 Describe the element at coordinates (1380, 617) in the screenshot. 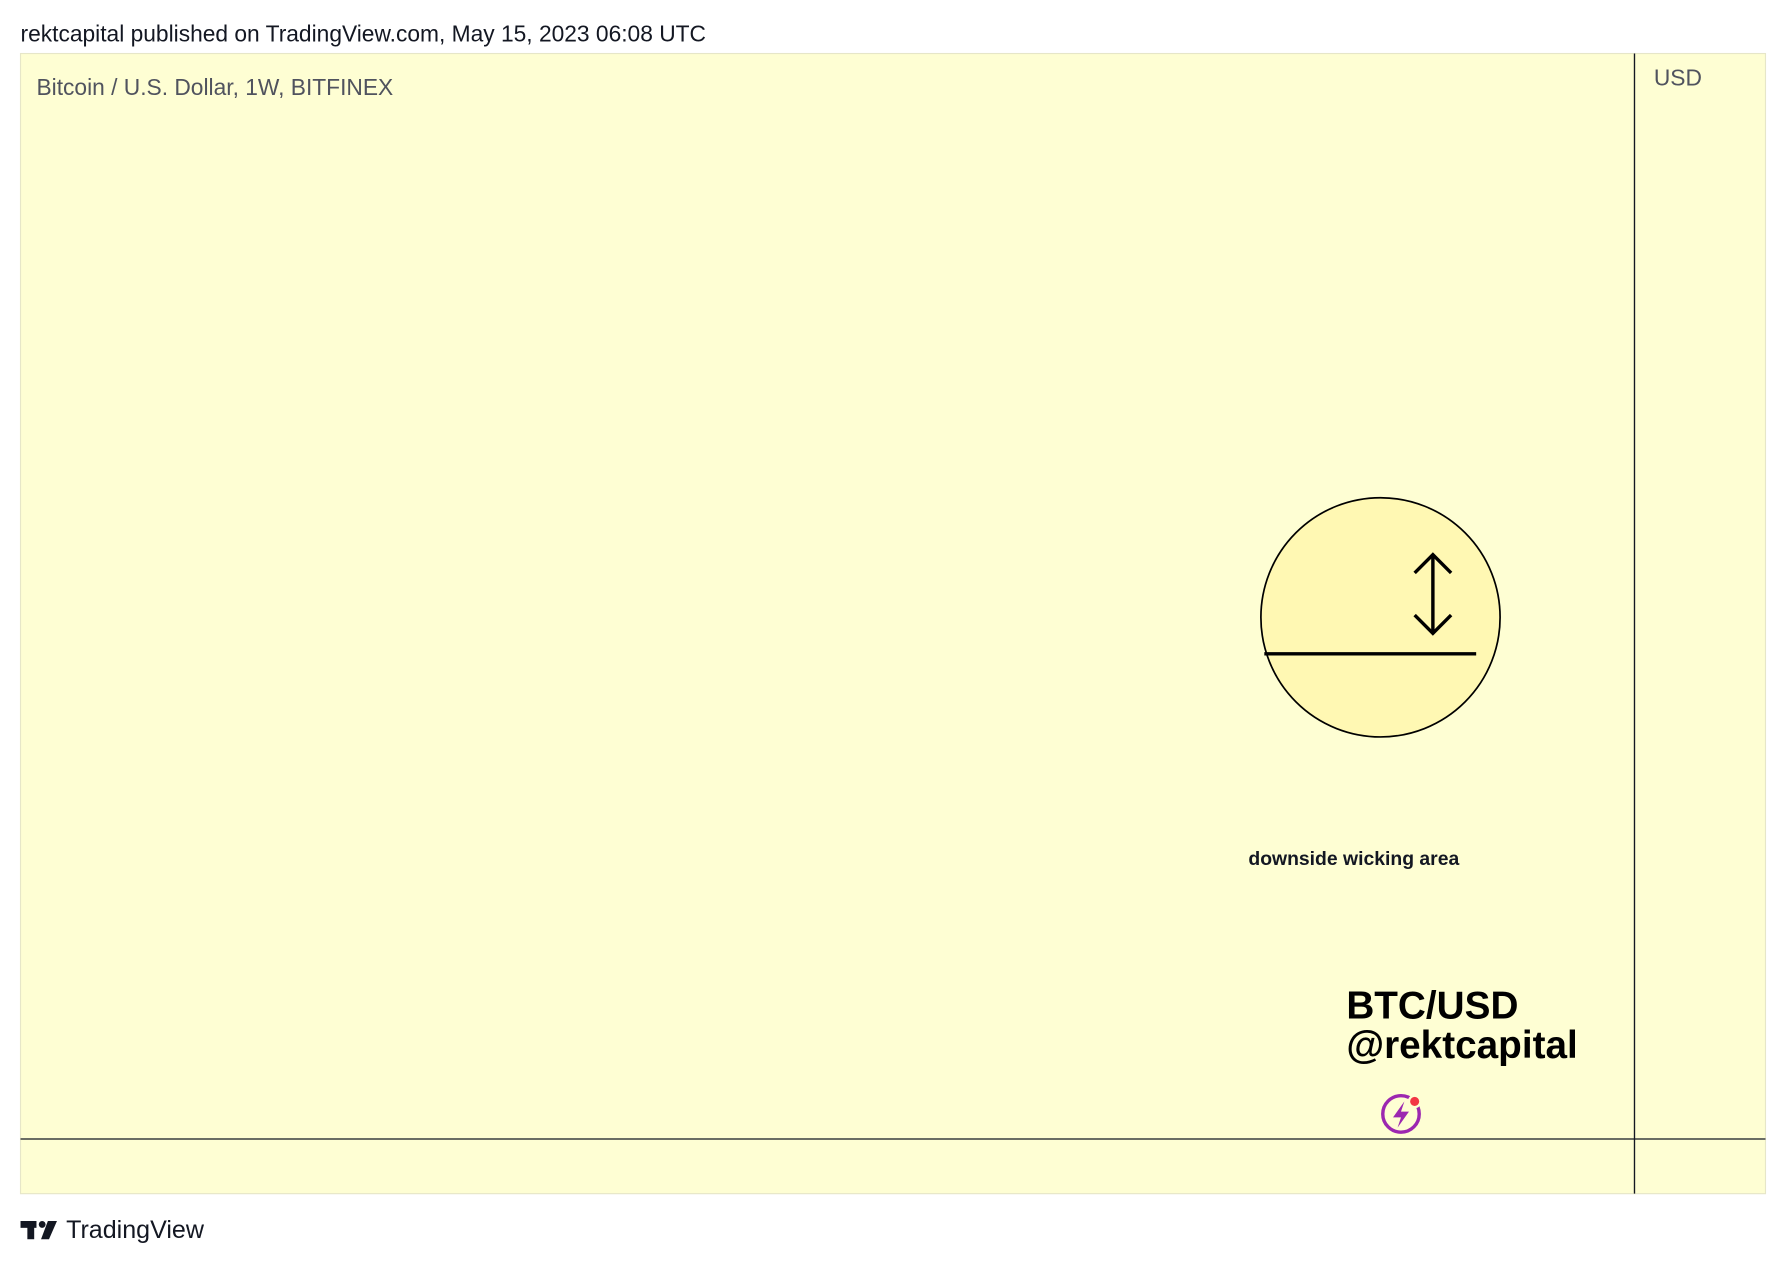

I see `highlight-circle` at that location.